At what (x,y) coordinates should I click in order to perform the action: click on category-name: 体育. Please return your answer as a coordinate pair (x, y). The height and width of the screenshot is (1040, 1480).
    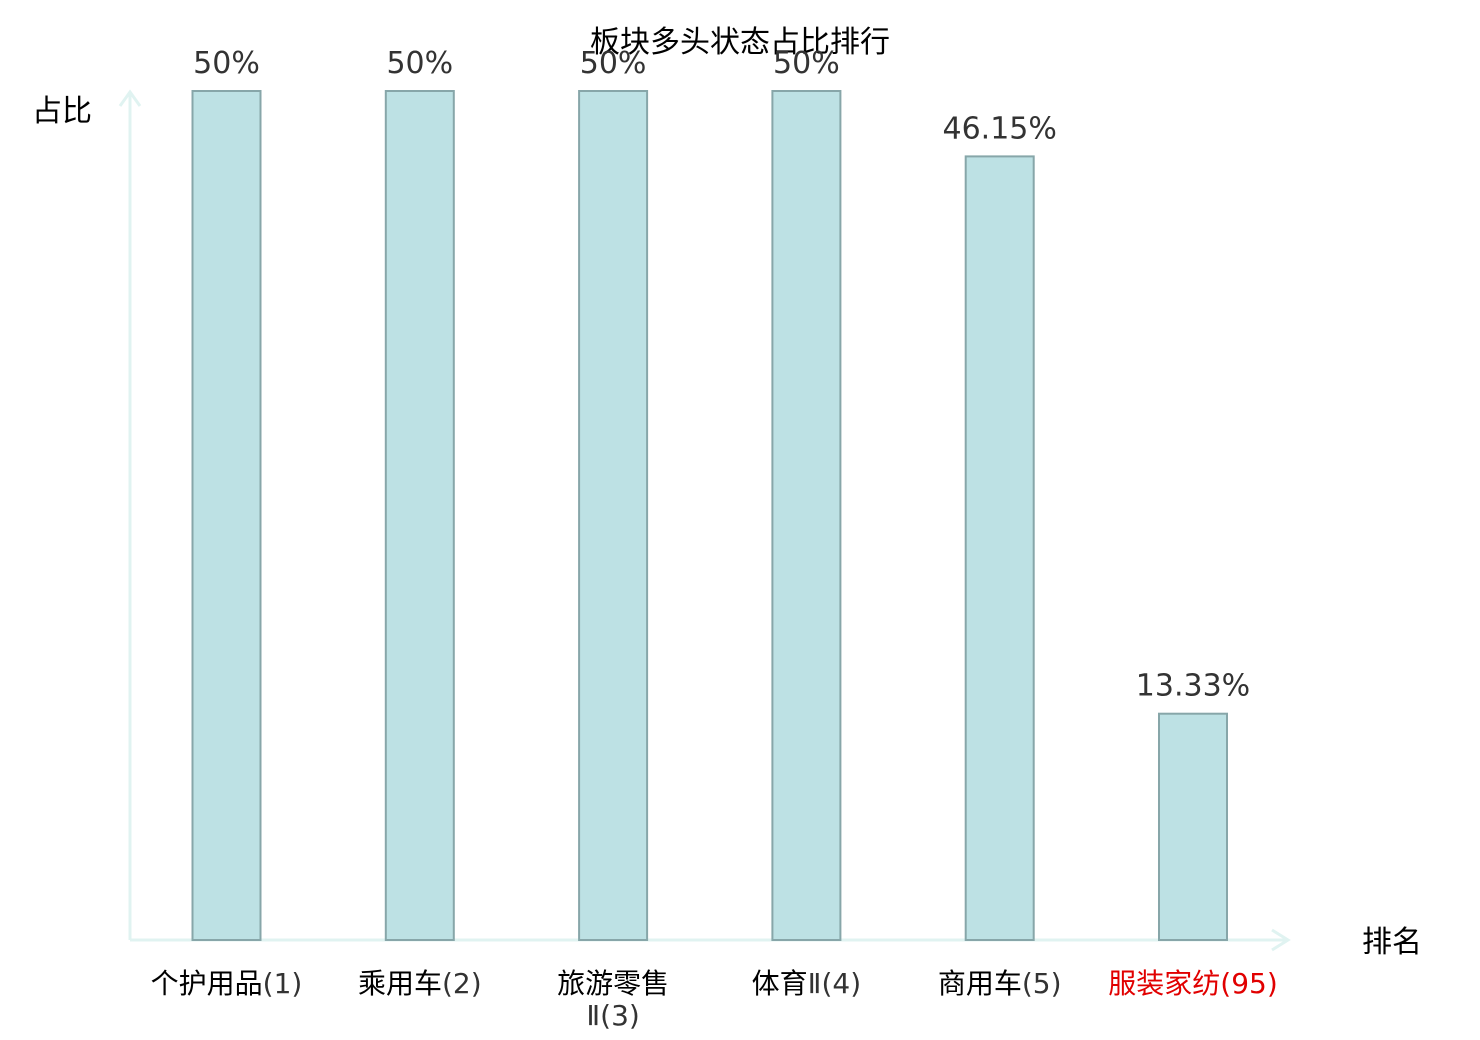
    Looking at the image, I should click on (780, 983).